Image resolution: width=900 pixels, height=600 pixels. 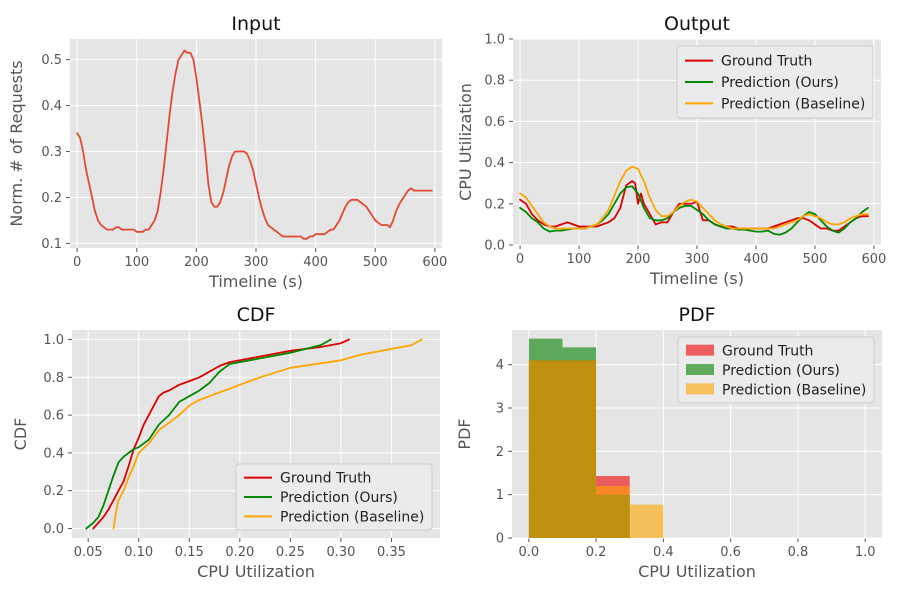 What do you see at coordinates (798, 552) in the screenshot?
I see `x-tick-label: 0.8` at bounding box center [798, 552].